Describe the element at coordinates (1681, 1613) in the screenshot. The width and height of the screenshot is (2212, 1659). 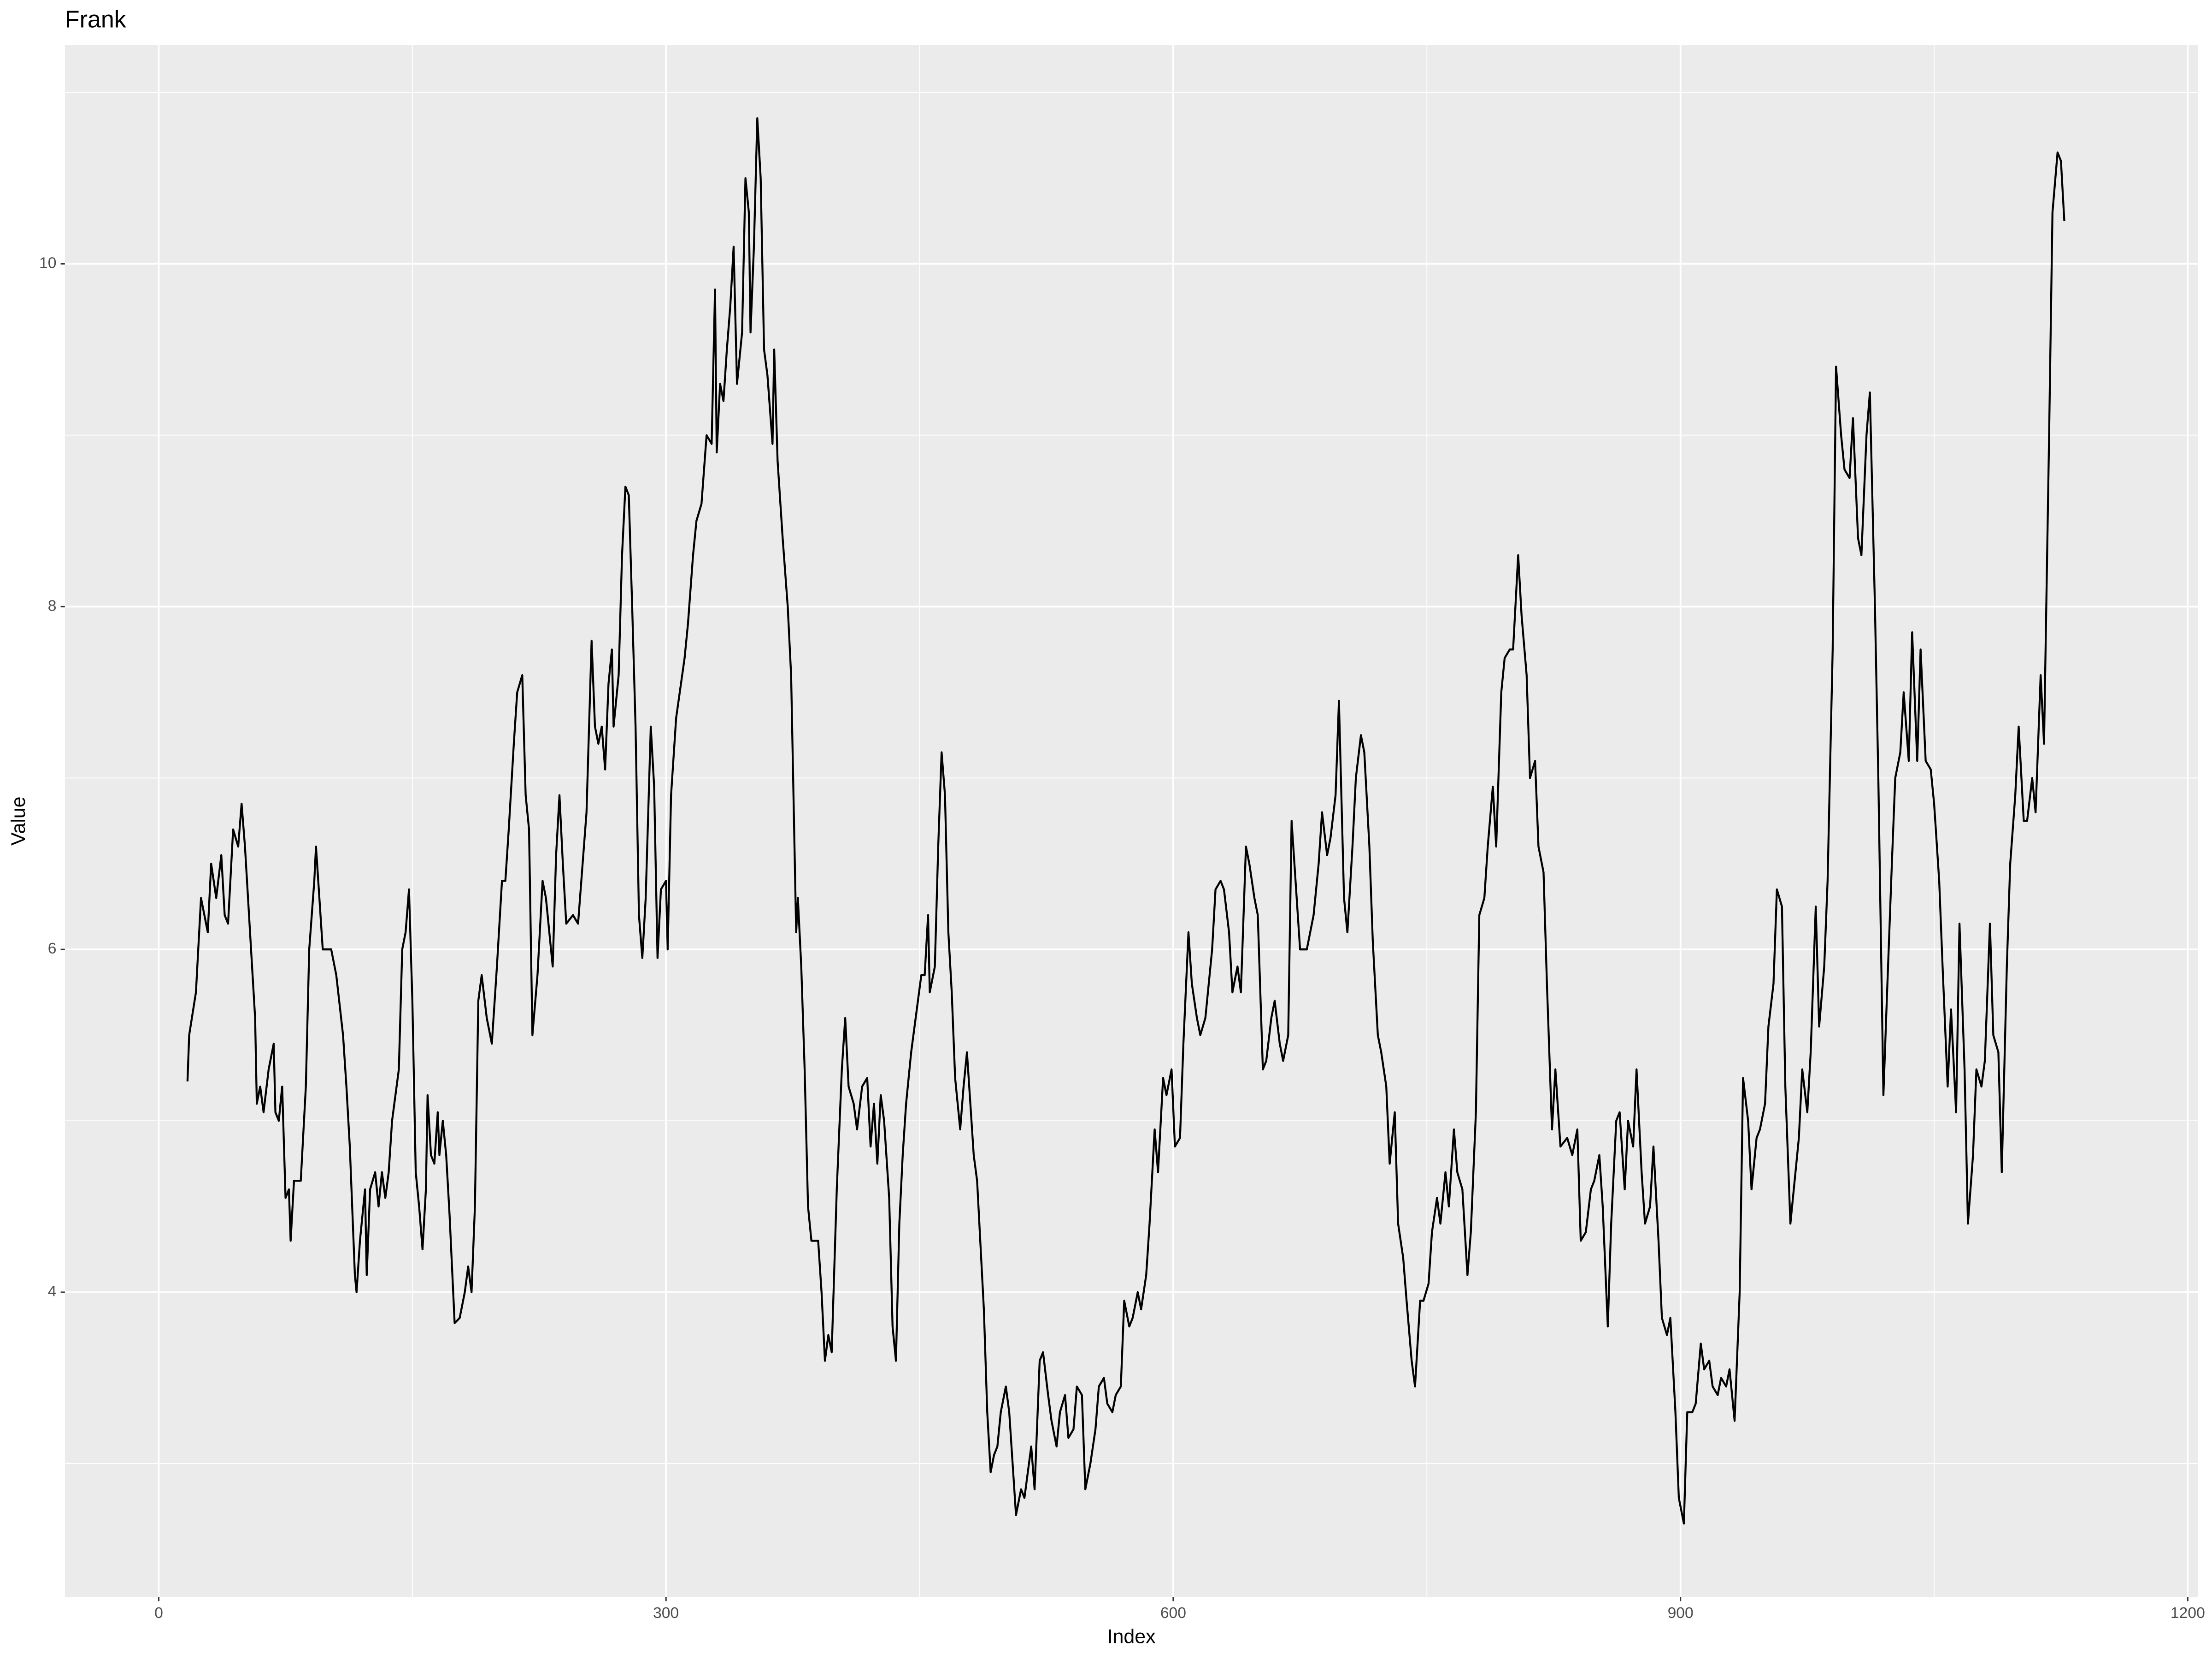
I see `x-tick-label: 900` at that location.